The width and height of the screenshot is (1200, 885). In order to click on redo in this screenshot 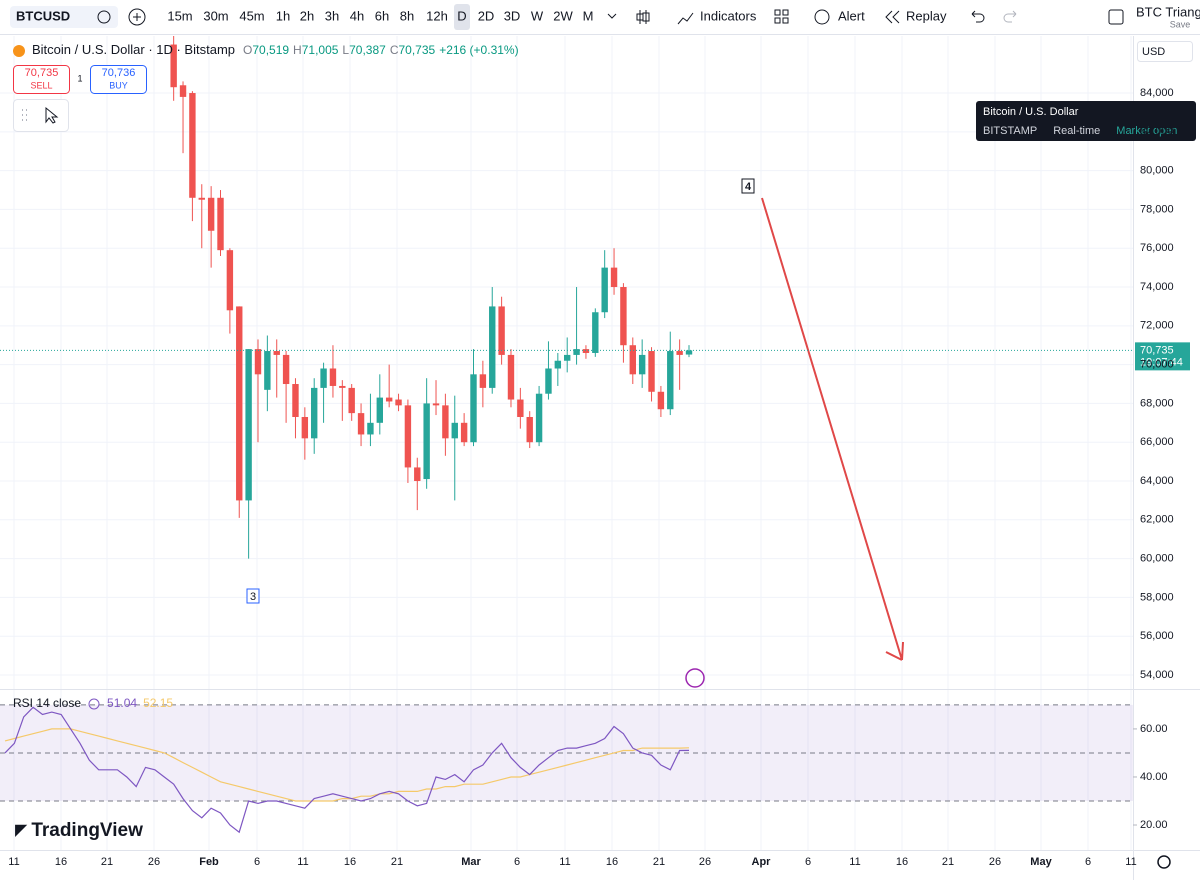, I will do `click(1010, 16)`.